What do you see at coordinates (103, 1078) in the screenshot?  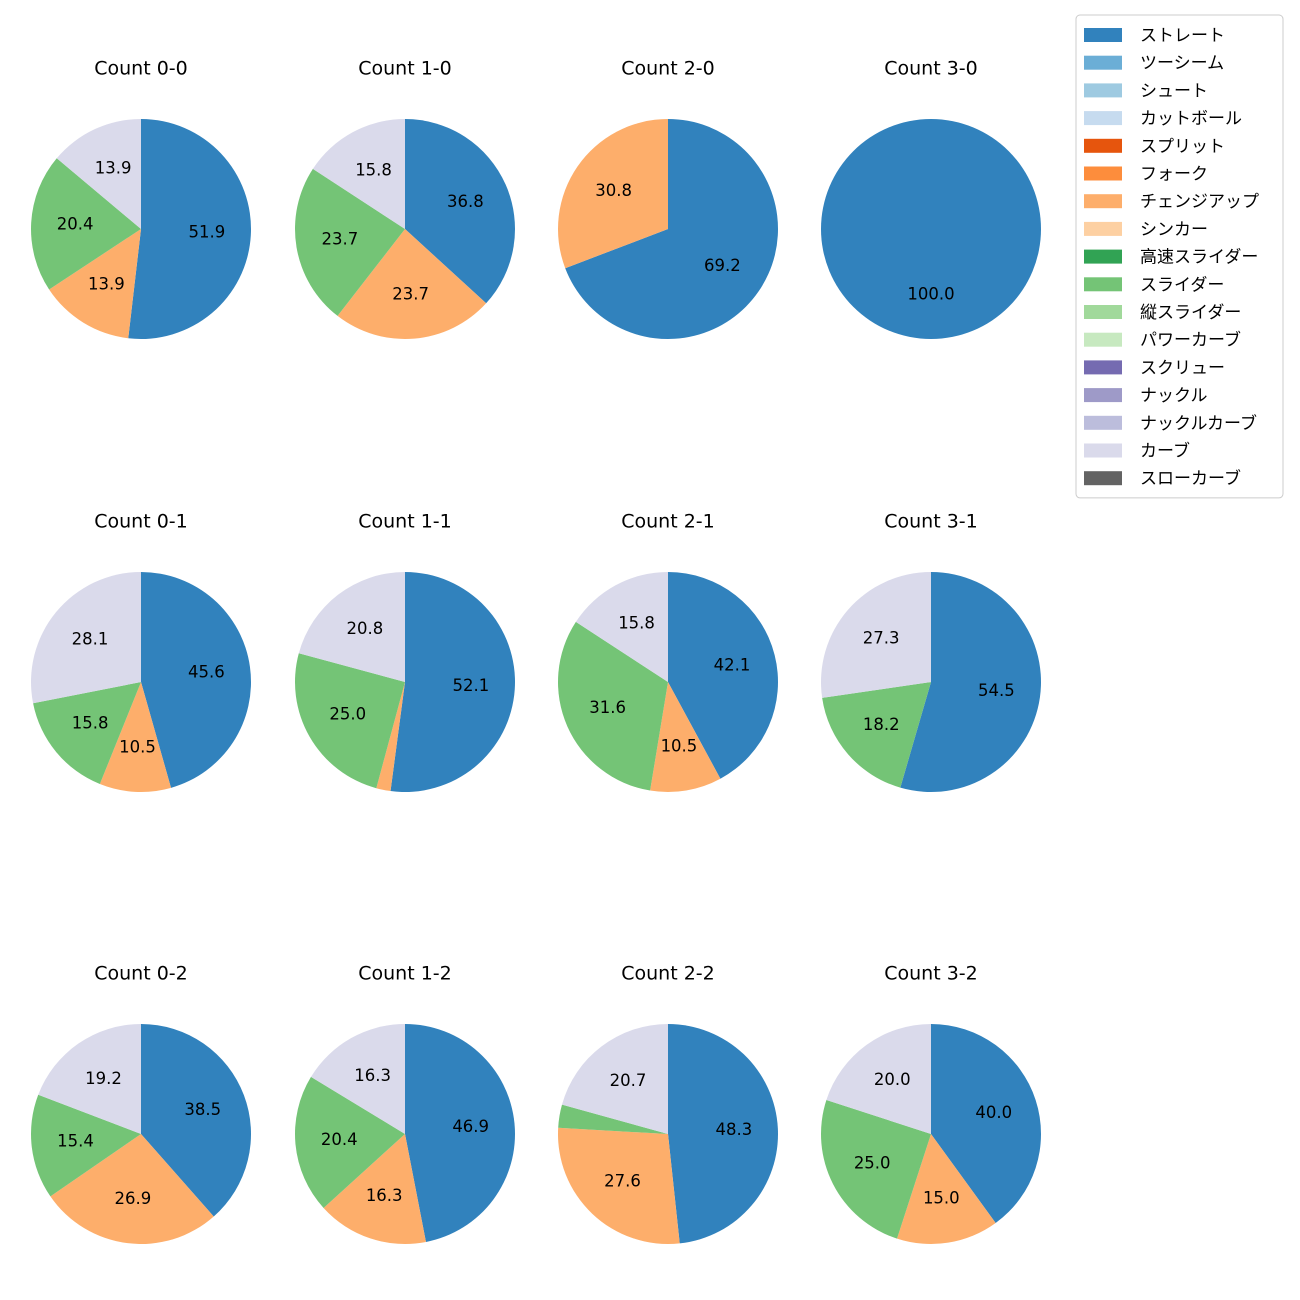 I see `slice-label: 19.2` at bounding box center [103, 1078].